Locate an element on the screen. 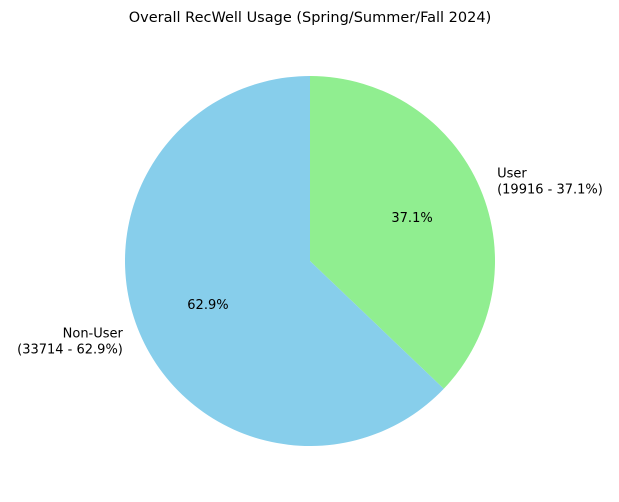 Image resolution: width=619 pixels, height=502 pixels. slice-label-non-user: Non-User (33714 - 62.9%) is located at coordinates (70, 342).